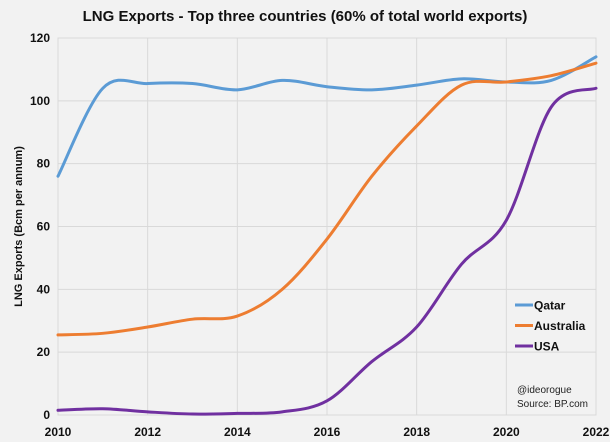  Describe the element at coordinates (544, 390) in the screenshot. I see `annotation: @ideorogue` at that location.